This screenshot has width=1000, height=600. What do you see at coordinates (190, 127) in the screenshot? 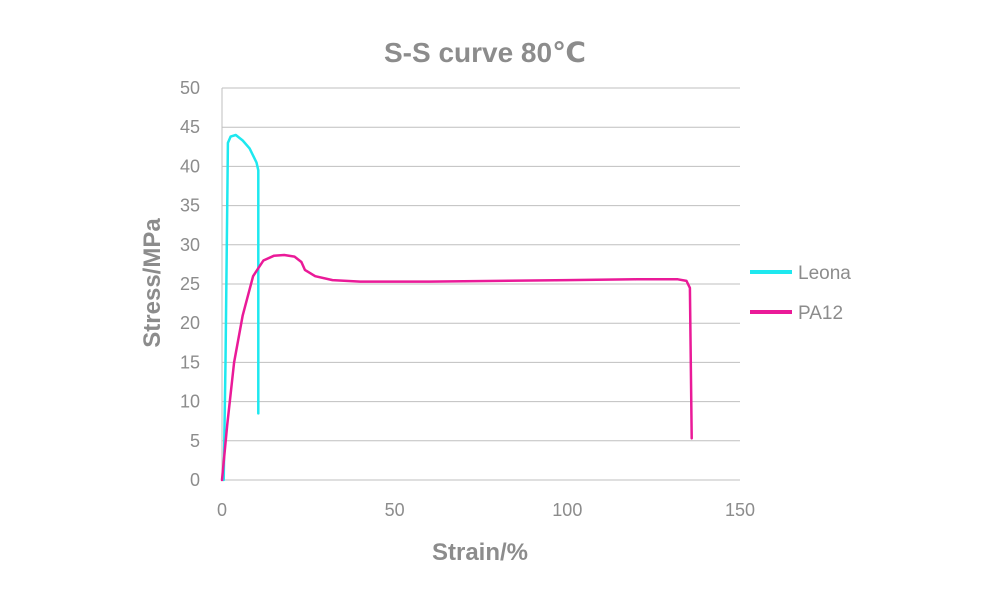
I see `y-tick-label: 45` at bounding box center [190, 127].